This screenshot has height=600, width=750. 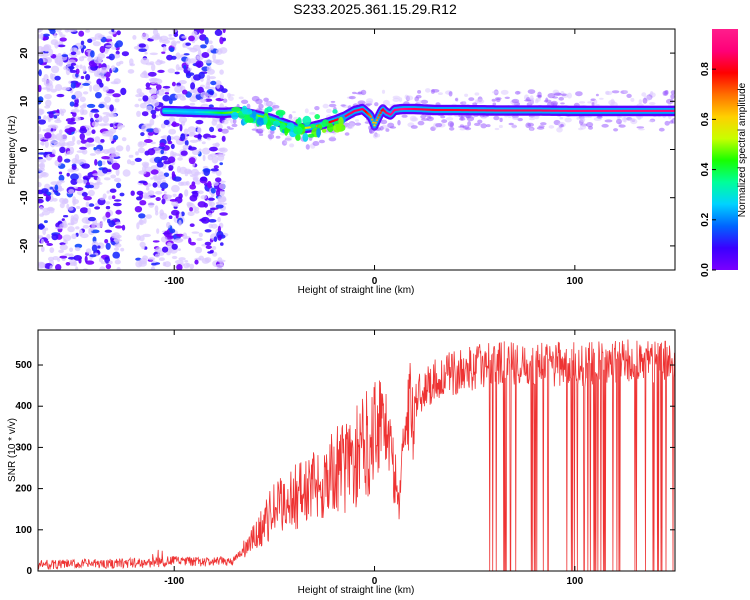 What do you see at coordinates (12, 150) in the screenshot?
I see `spectrogram-y-axis-title: Frequency (Hz)` at bounding box center [12, 150].